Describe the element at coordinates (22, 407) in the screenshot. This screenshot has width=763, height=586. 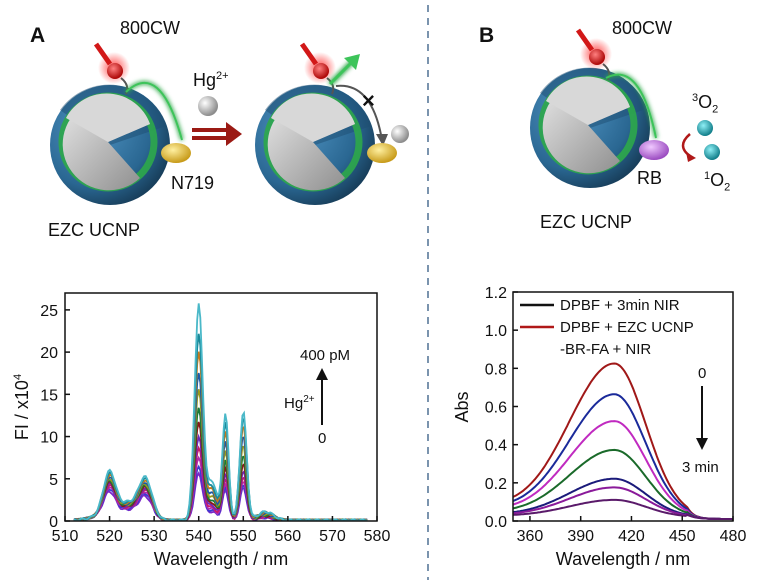
I see `chart-a-ylabel: FI / x104` at that location.